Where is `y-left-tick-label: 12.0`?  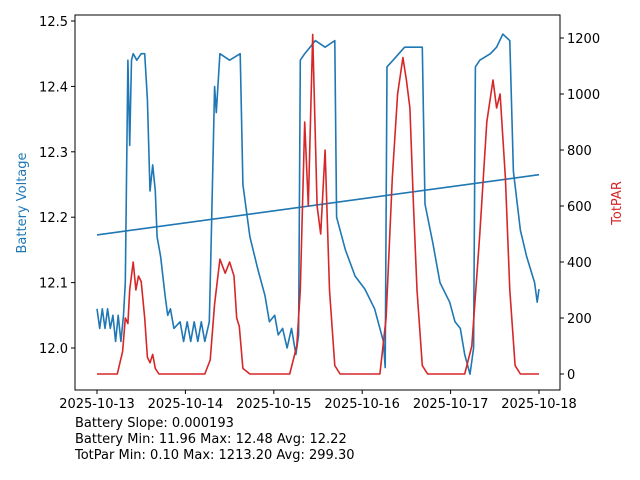 y-left-tick-label: 12.0 is located at coordinates (53, 349).